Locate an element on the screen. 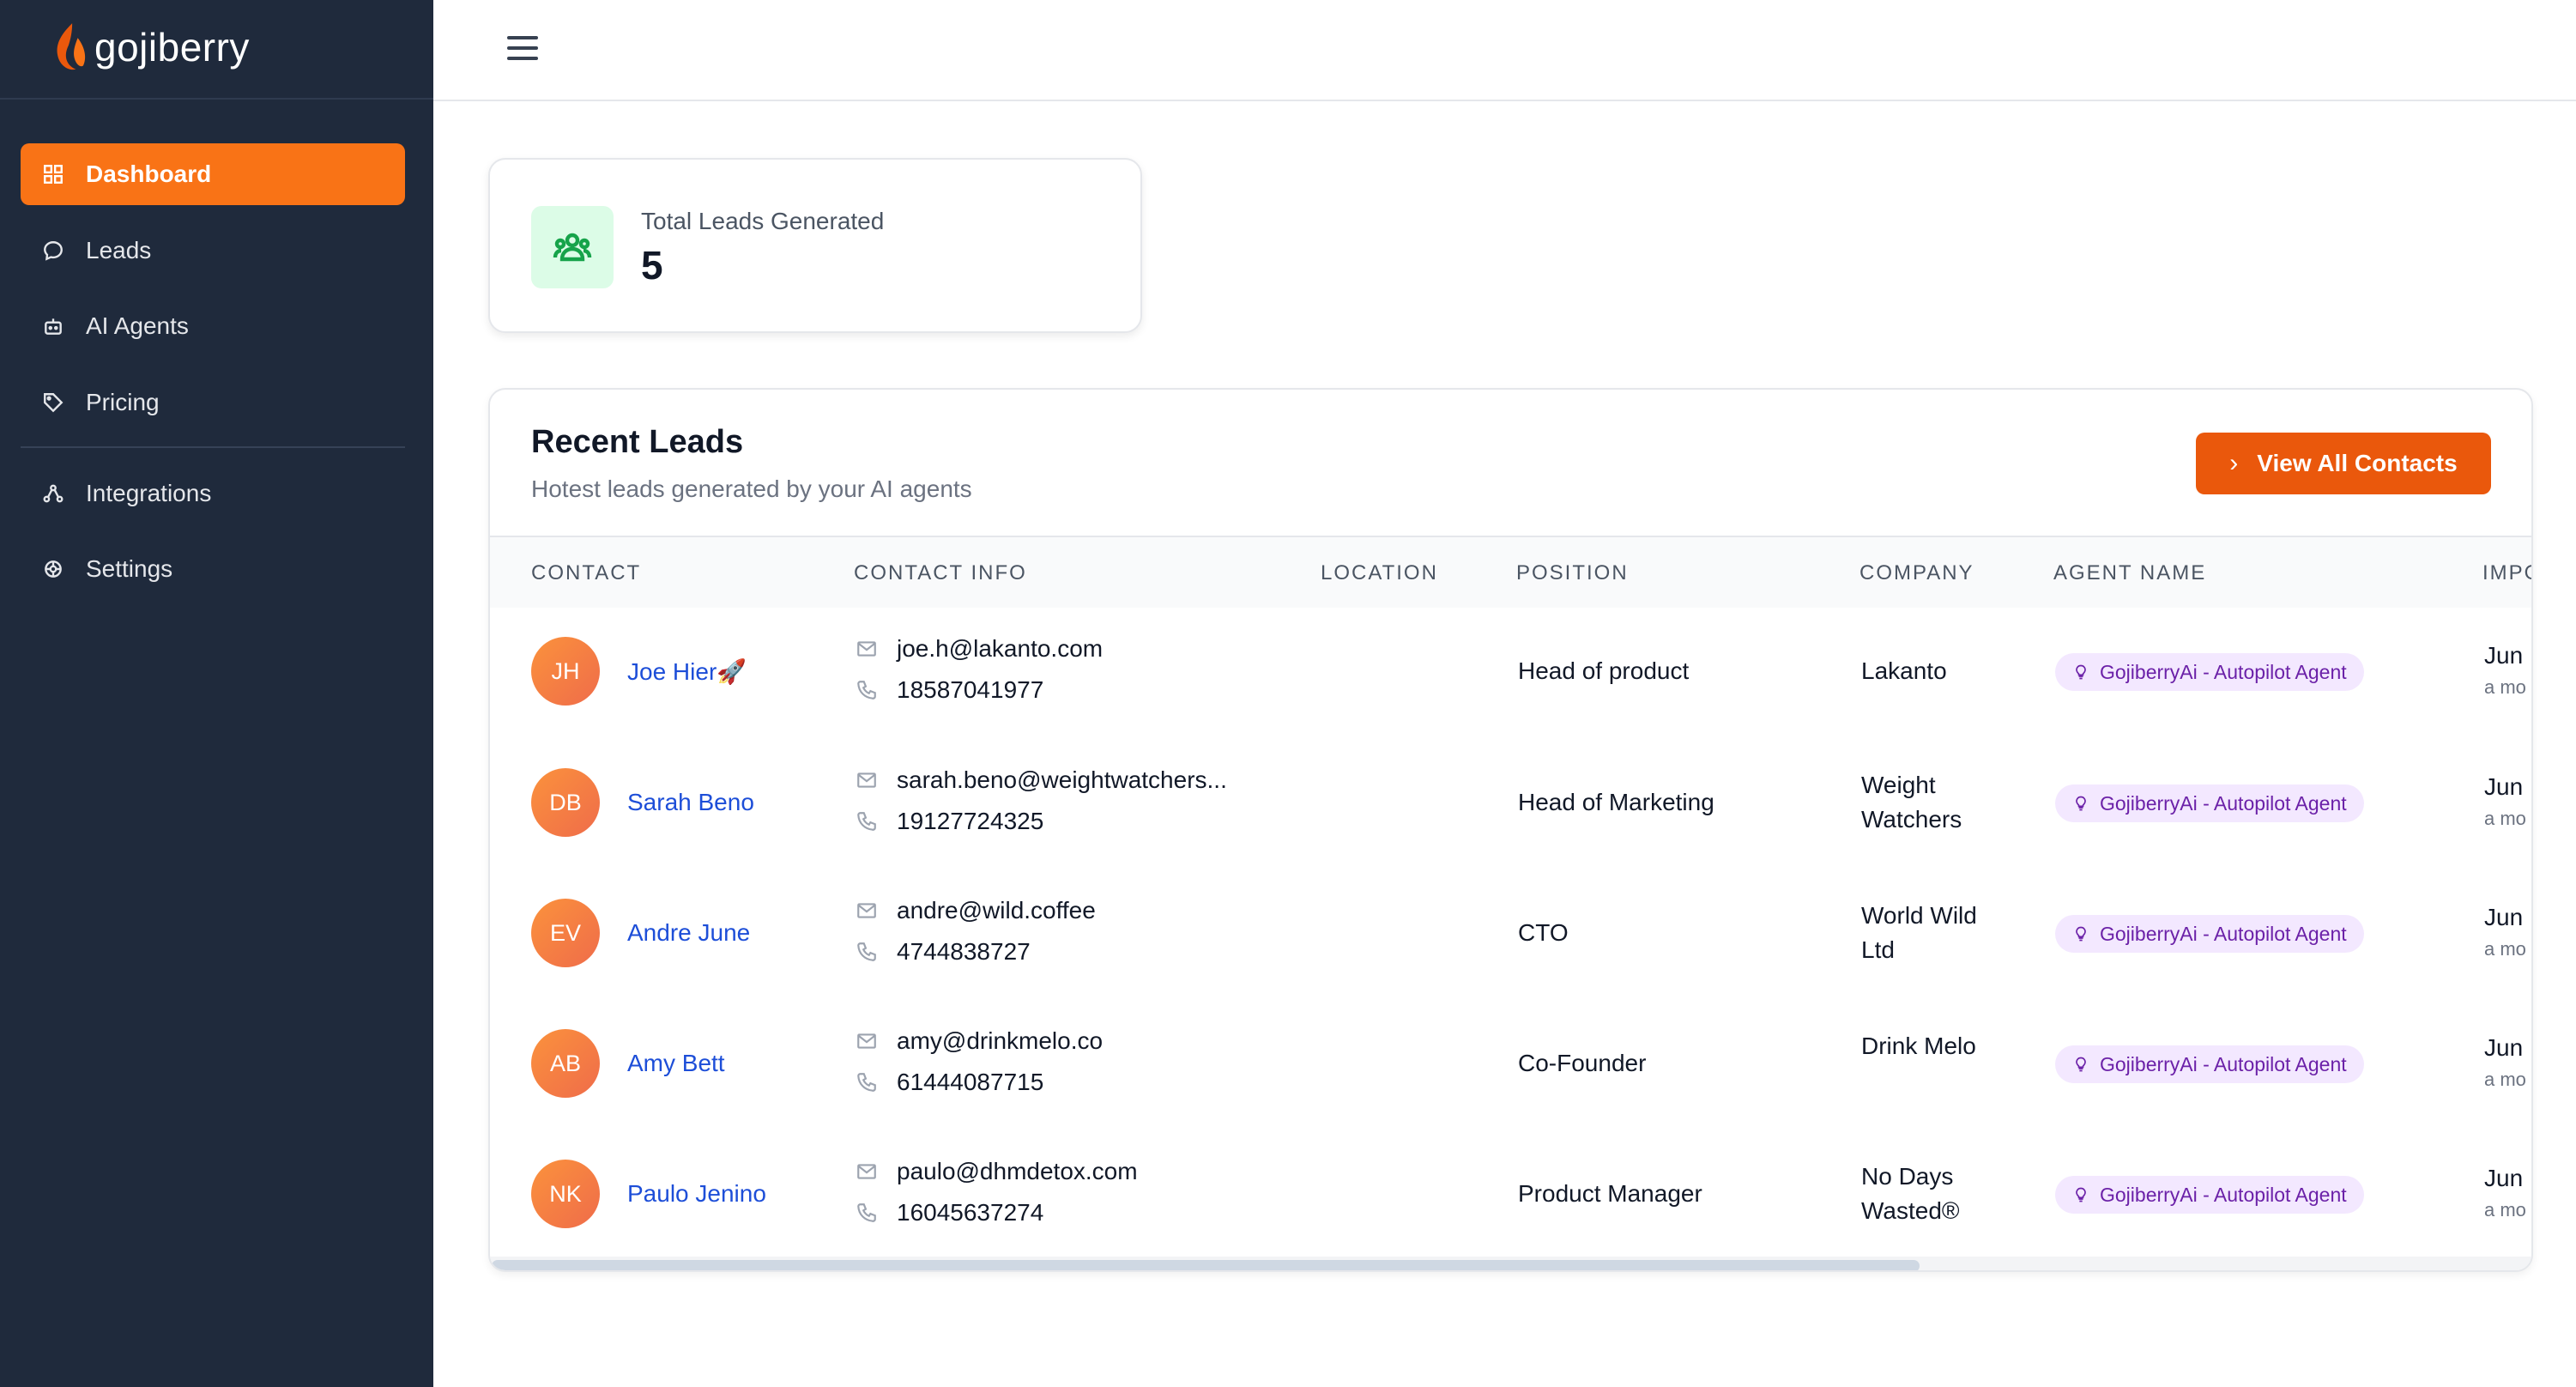 The width and height of the screenshot is (2576, 1387). contact-phone: 18587041977 is located at coordinates (949, 690).